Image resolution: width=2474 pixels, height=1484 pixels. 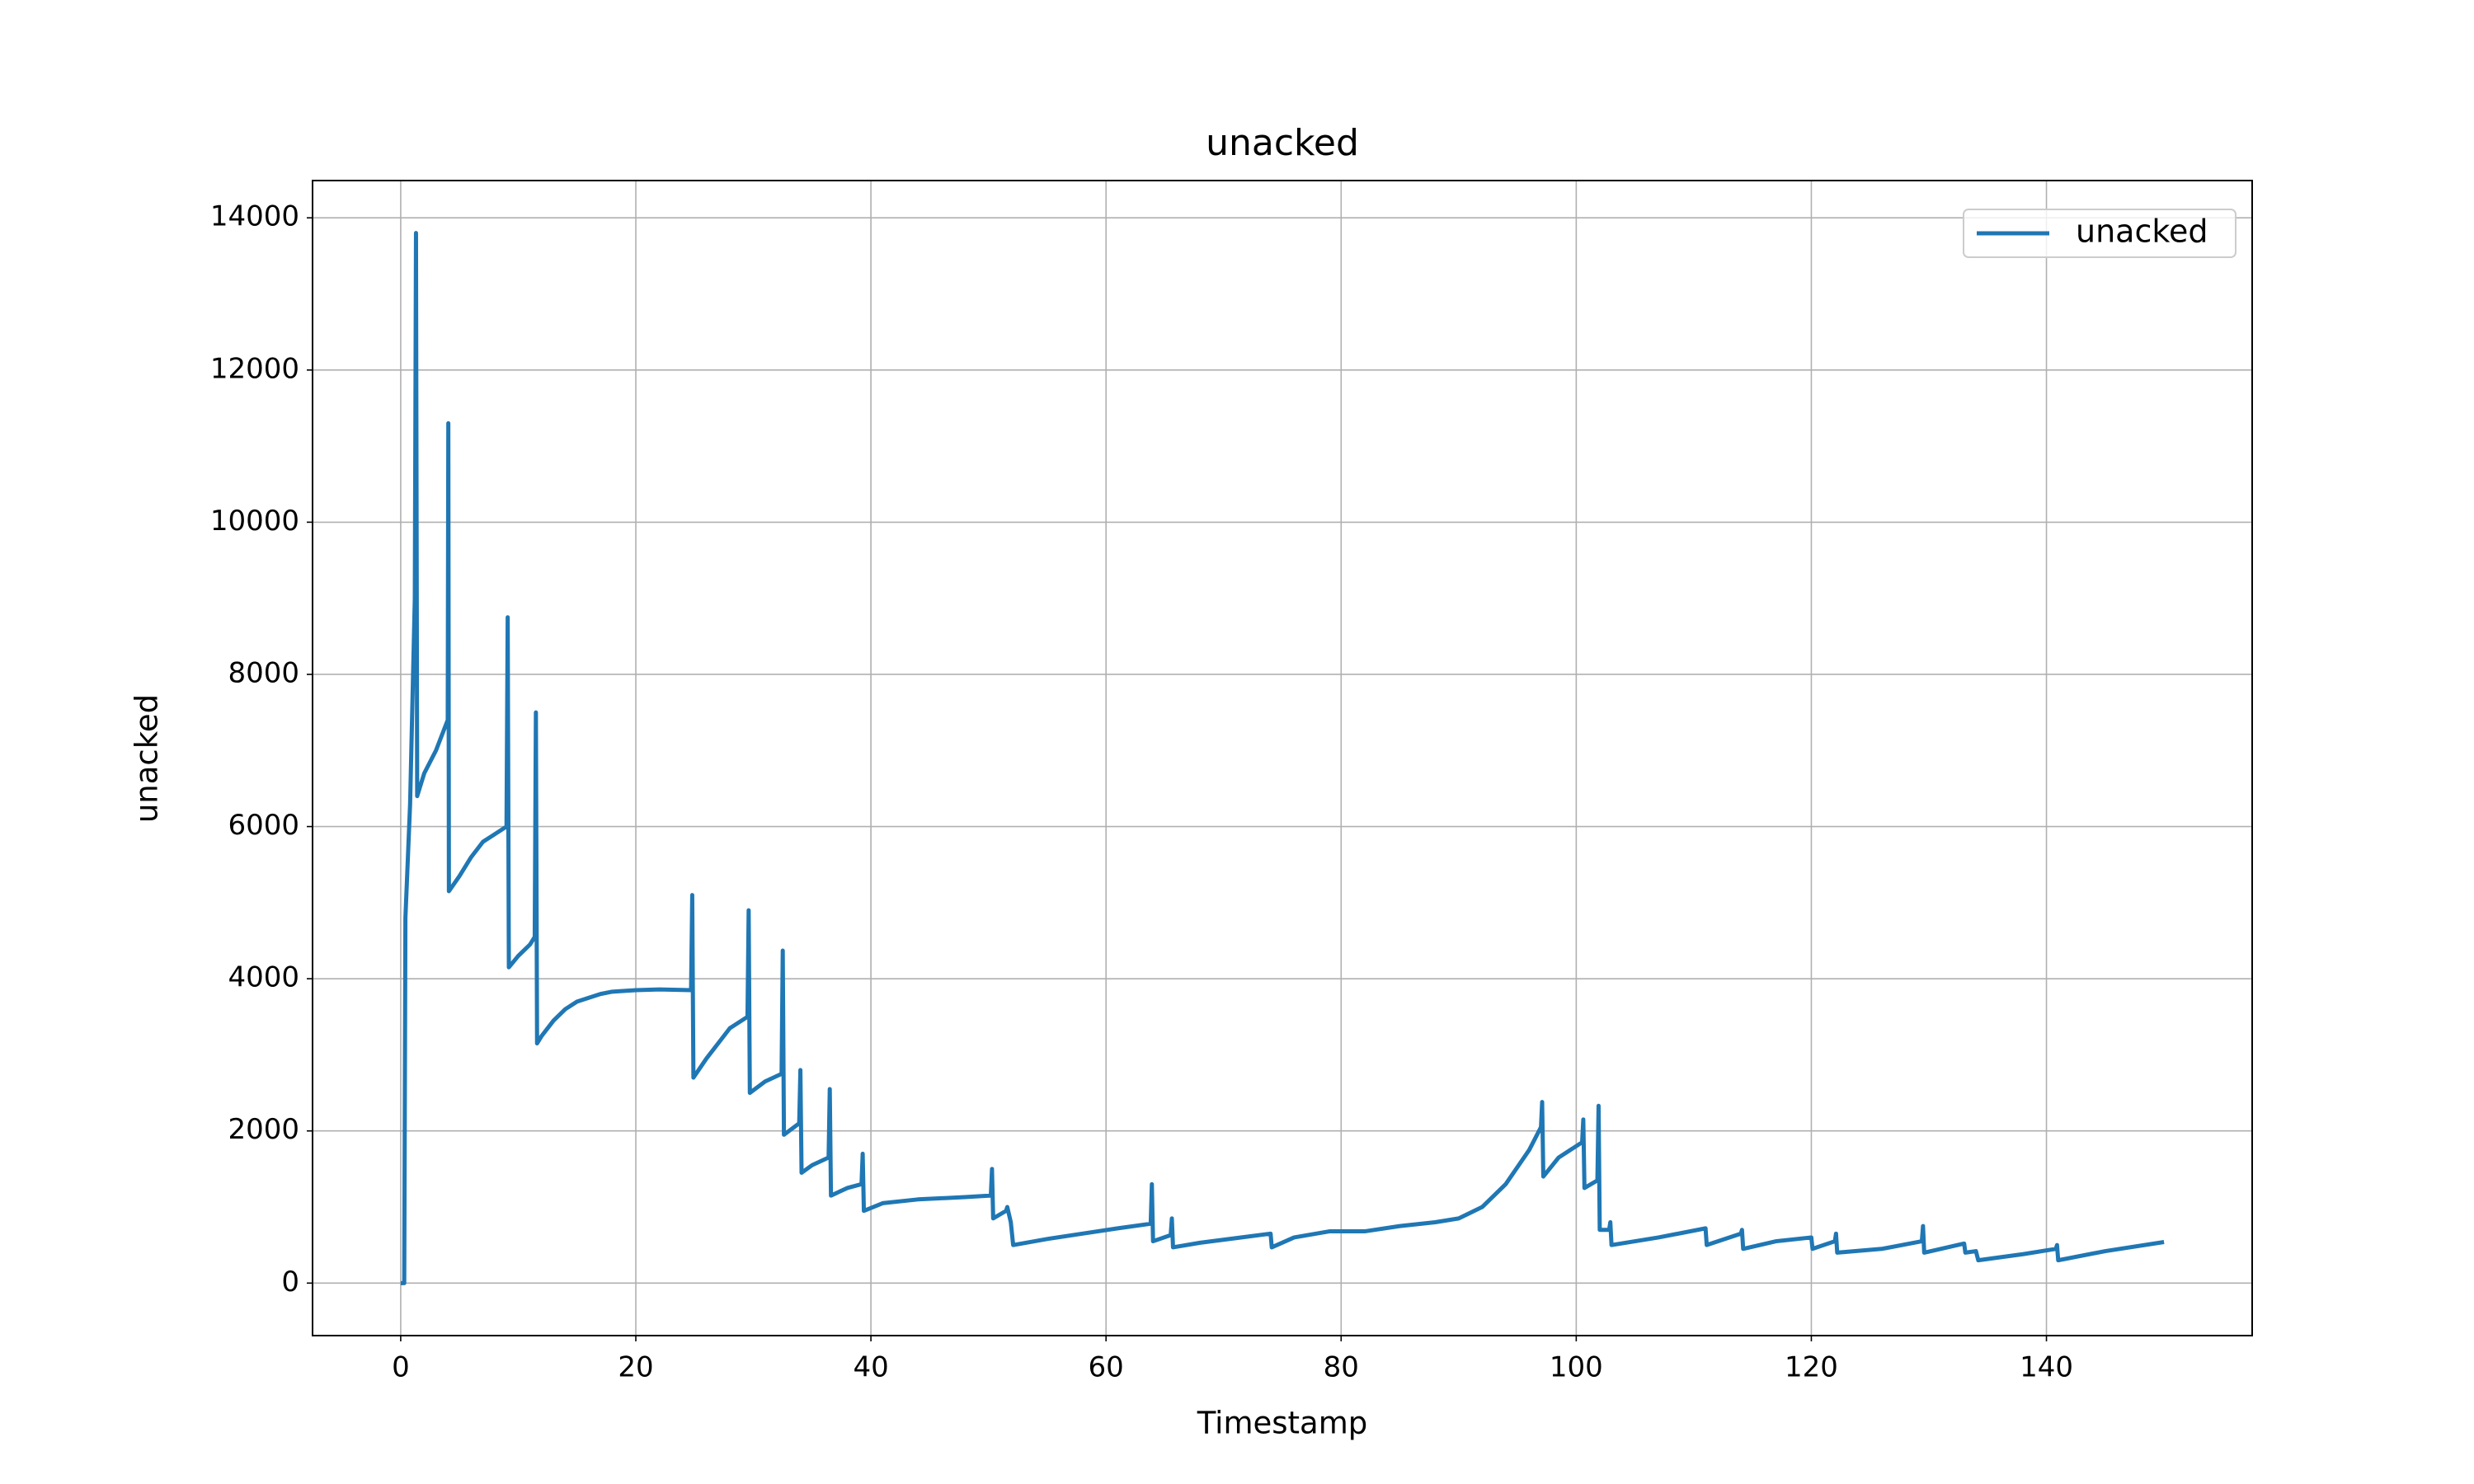 I want to click on y-tick-label: 0, so click(x=290, y=1282).